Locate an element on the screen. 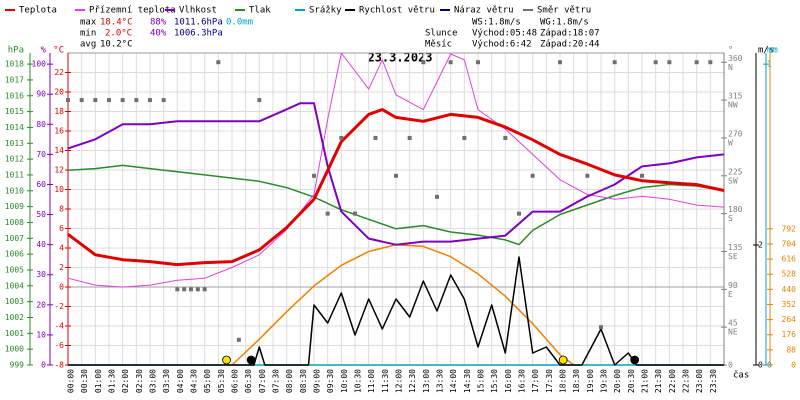  y-tick-label: W is located at coordinates (730, 142).